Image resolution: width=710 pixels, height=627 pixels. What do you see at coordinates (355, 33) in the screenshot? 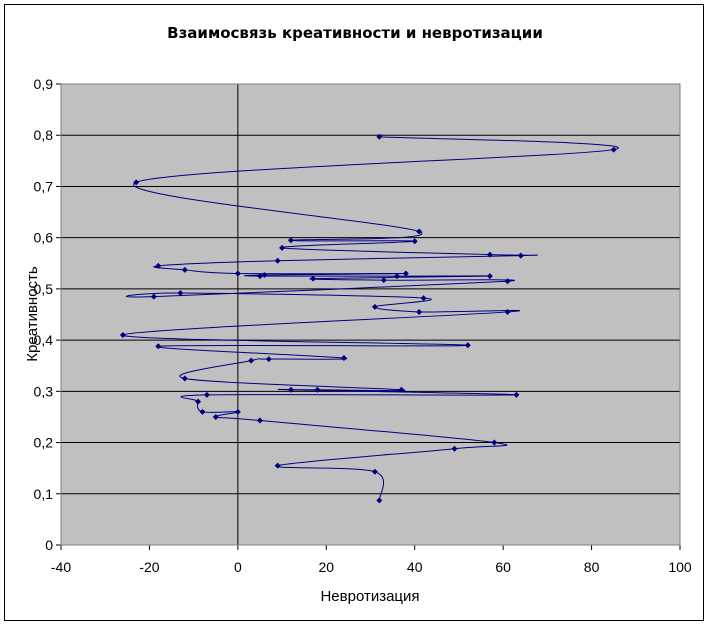
I see `chart-title: Взаимосвязь креативности и невротизации` at bounding box center [355, 33].